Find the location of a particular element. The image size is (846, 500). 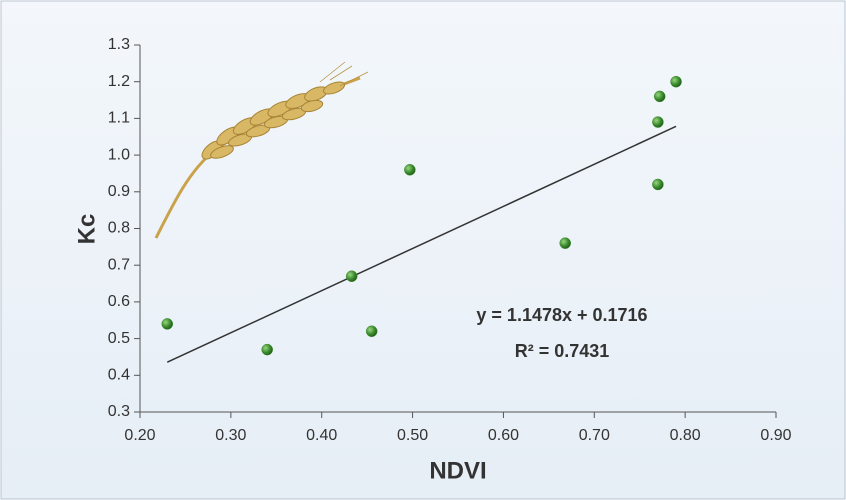

x-tick-label: 0.30 is located at coordinates (230, 435).